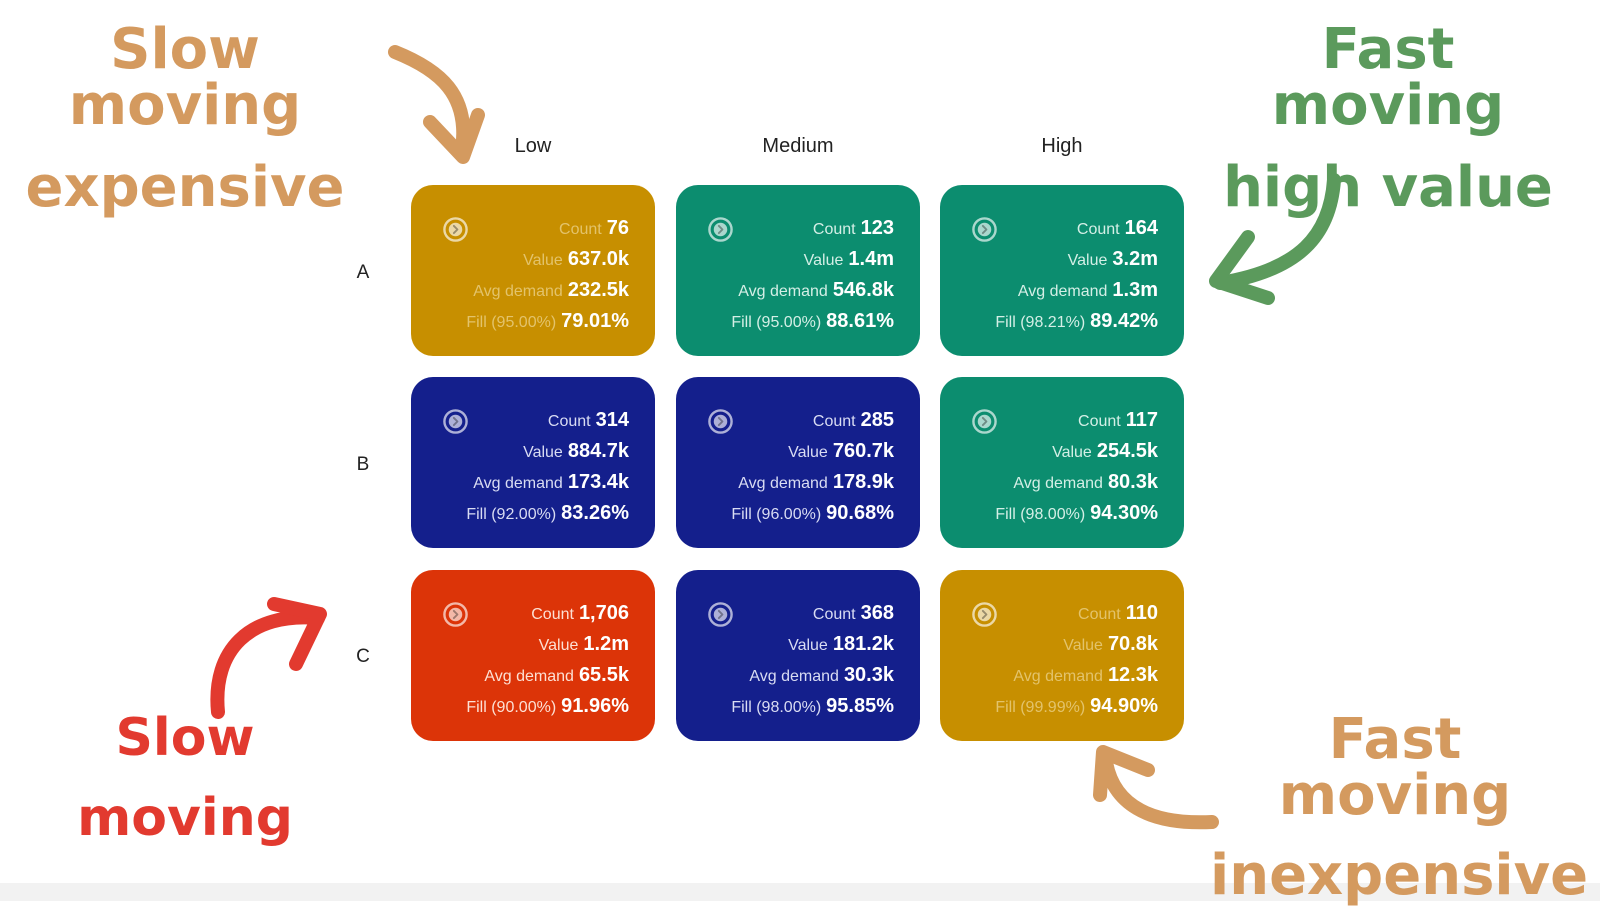  Describe the element at coordinates (863, 482) in the screenshot. I see `avg-demand-value: 178.9k` at that location.